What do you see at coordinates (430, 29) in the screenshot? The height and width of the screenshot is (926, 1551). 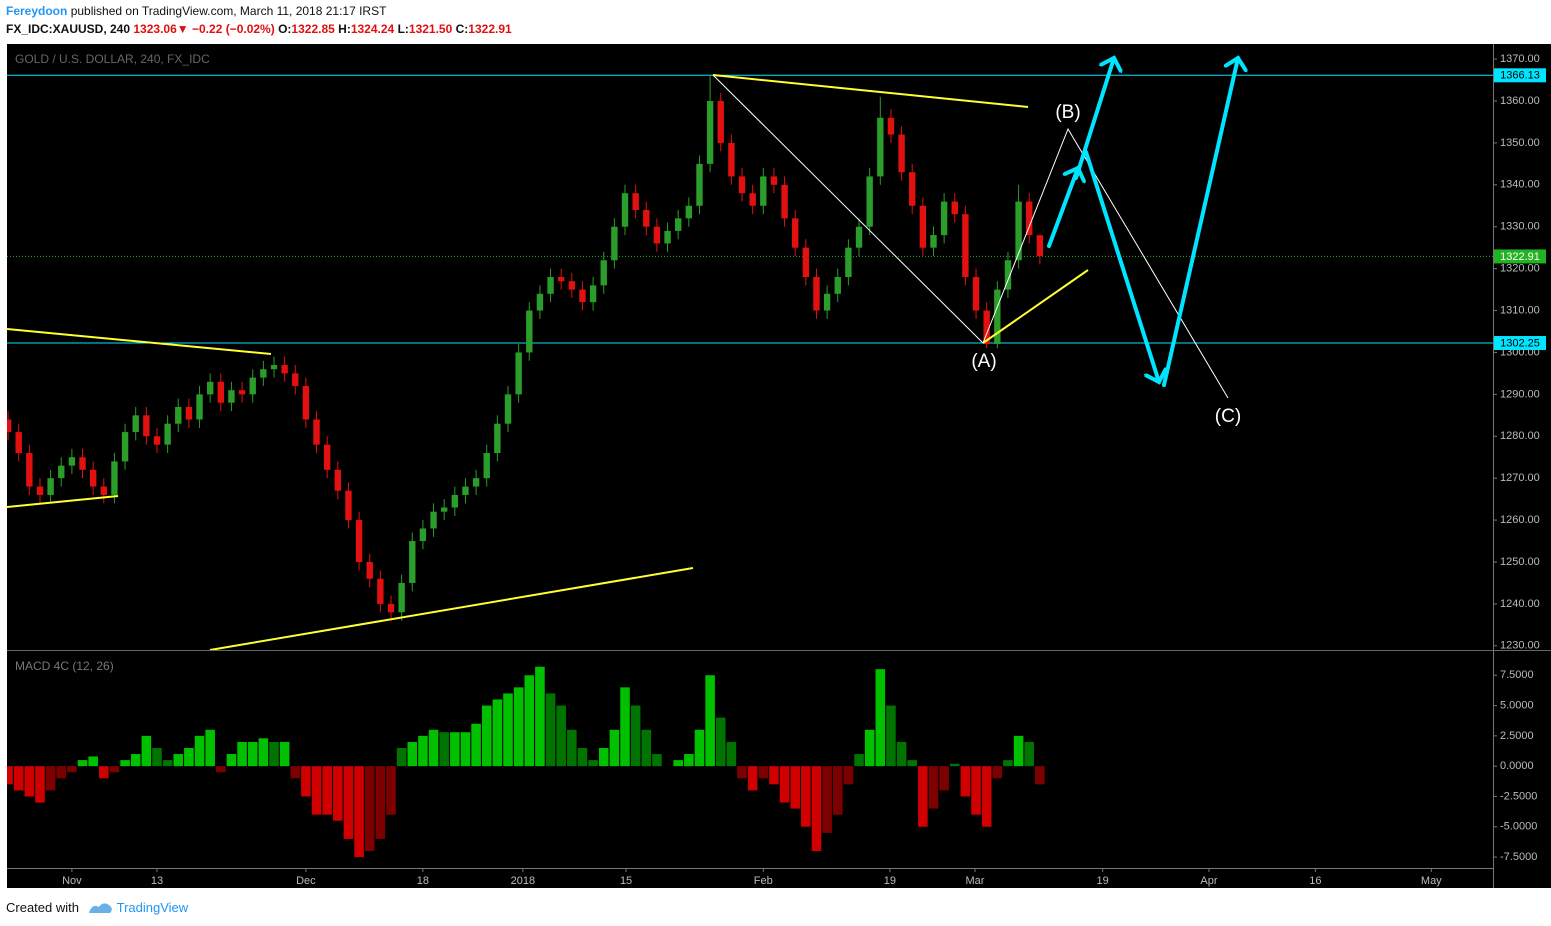 I see `low: 1321.50` at bounding box center [430, 29].